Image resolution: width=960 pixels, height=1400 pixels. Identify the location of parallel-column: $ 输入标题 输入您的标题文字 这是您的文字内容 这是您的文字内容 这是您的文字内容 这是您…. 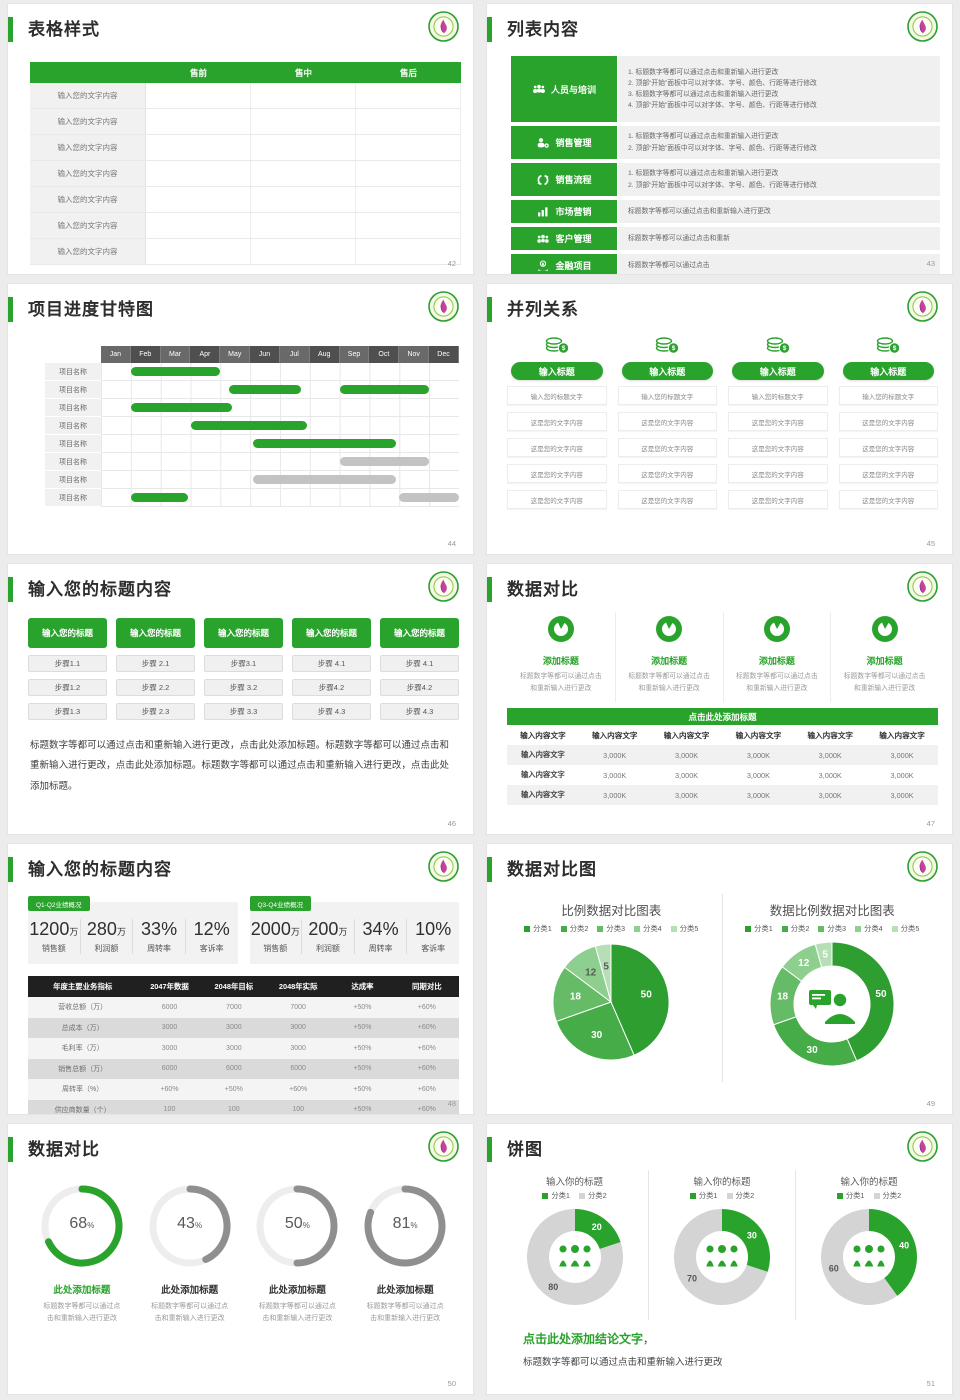
(888, 425).